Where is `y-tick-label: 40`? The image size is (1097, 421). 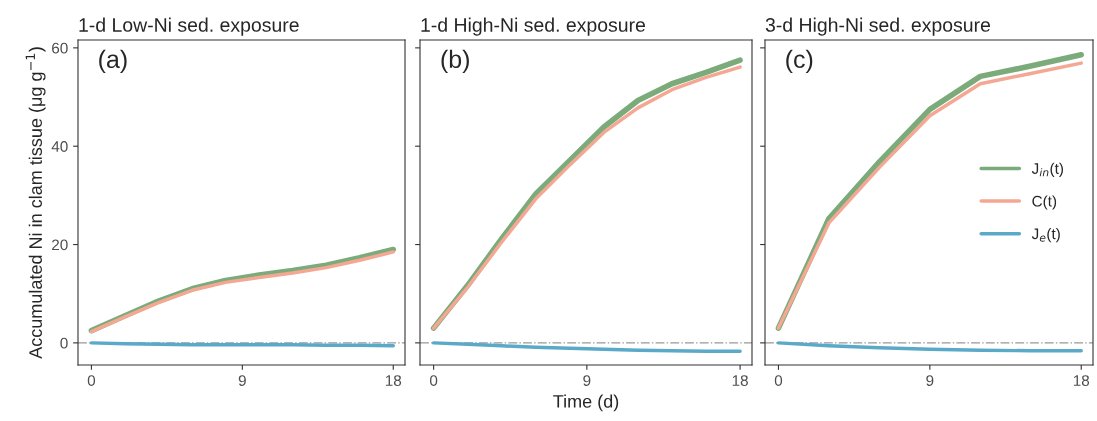
y-tick-label: 40 is located at coordinates (59, 146).